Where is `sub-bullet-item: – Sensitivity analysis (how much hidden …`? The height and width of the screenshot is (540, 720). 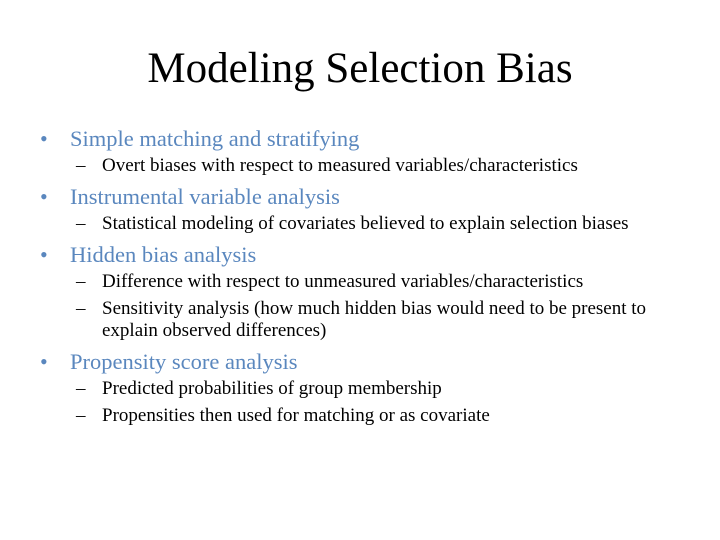 sub-bullet-item: – Sensitivity analysis (how much hidden … is located at coordinates (351, 320).